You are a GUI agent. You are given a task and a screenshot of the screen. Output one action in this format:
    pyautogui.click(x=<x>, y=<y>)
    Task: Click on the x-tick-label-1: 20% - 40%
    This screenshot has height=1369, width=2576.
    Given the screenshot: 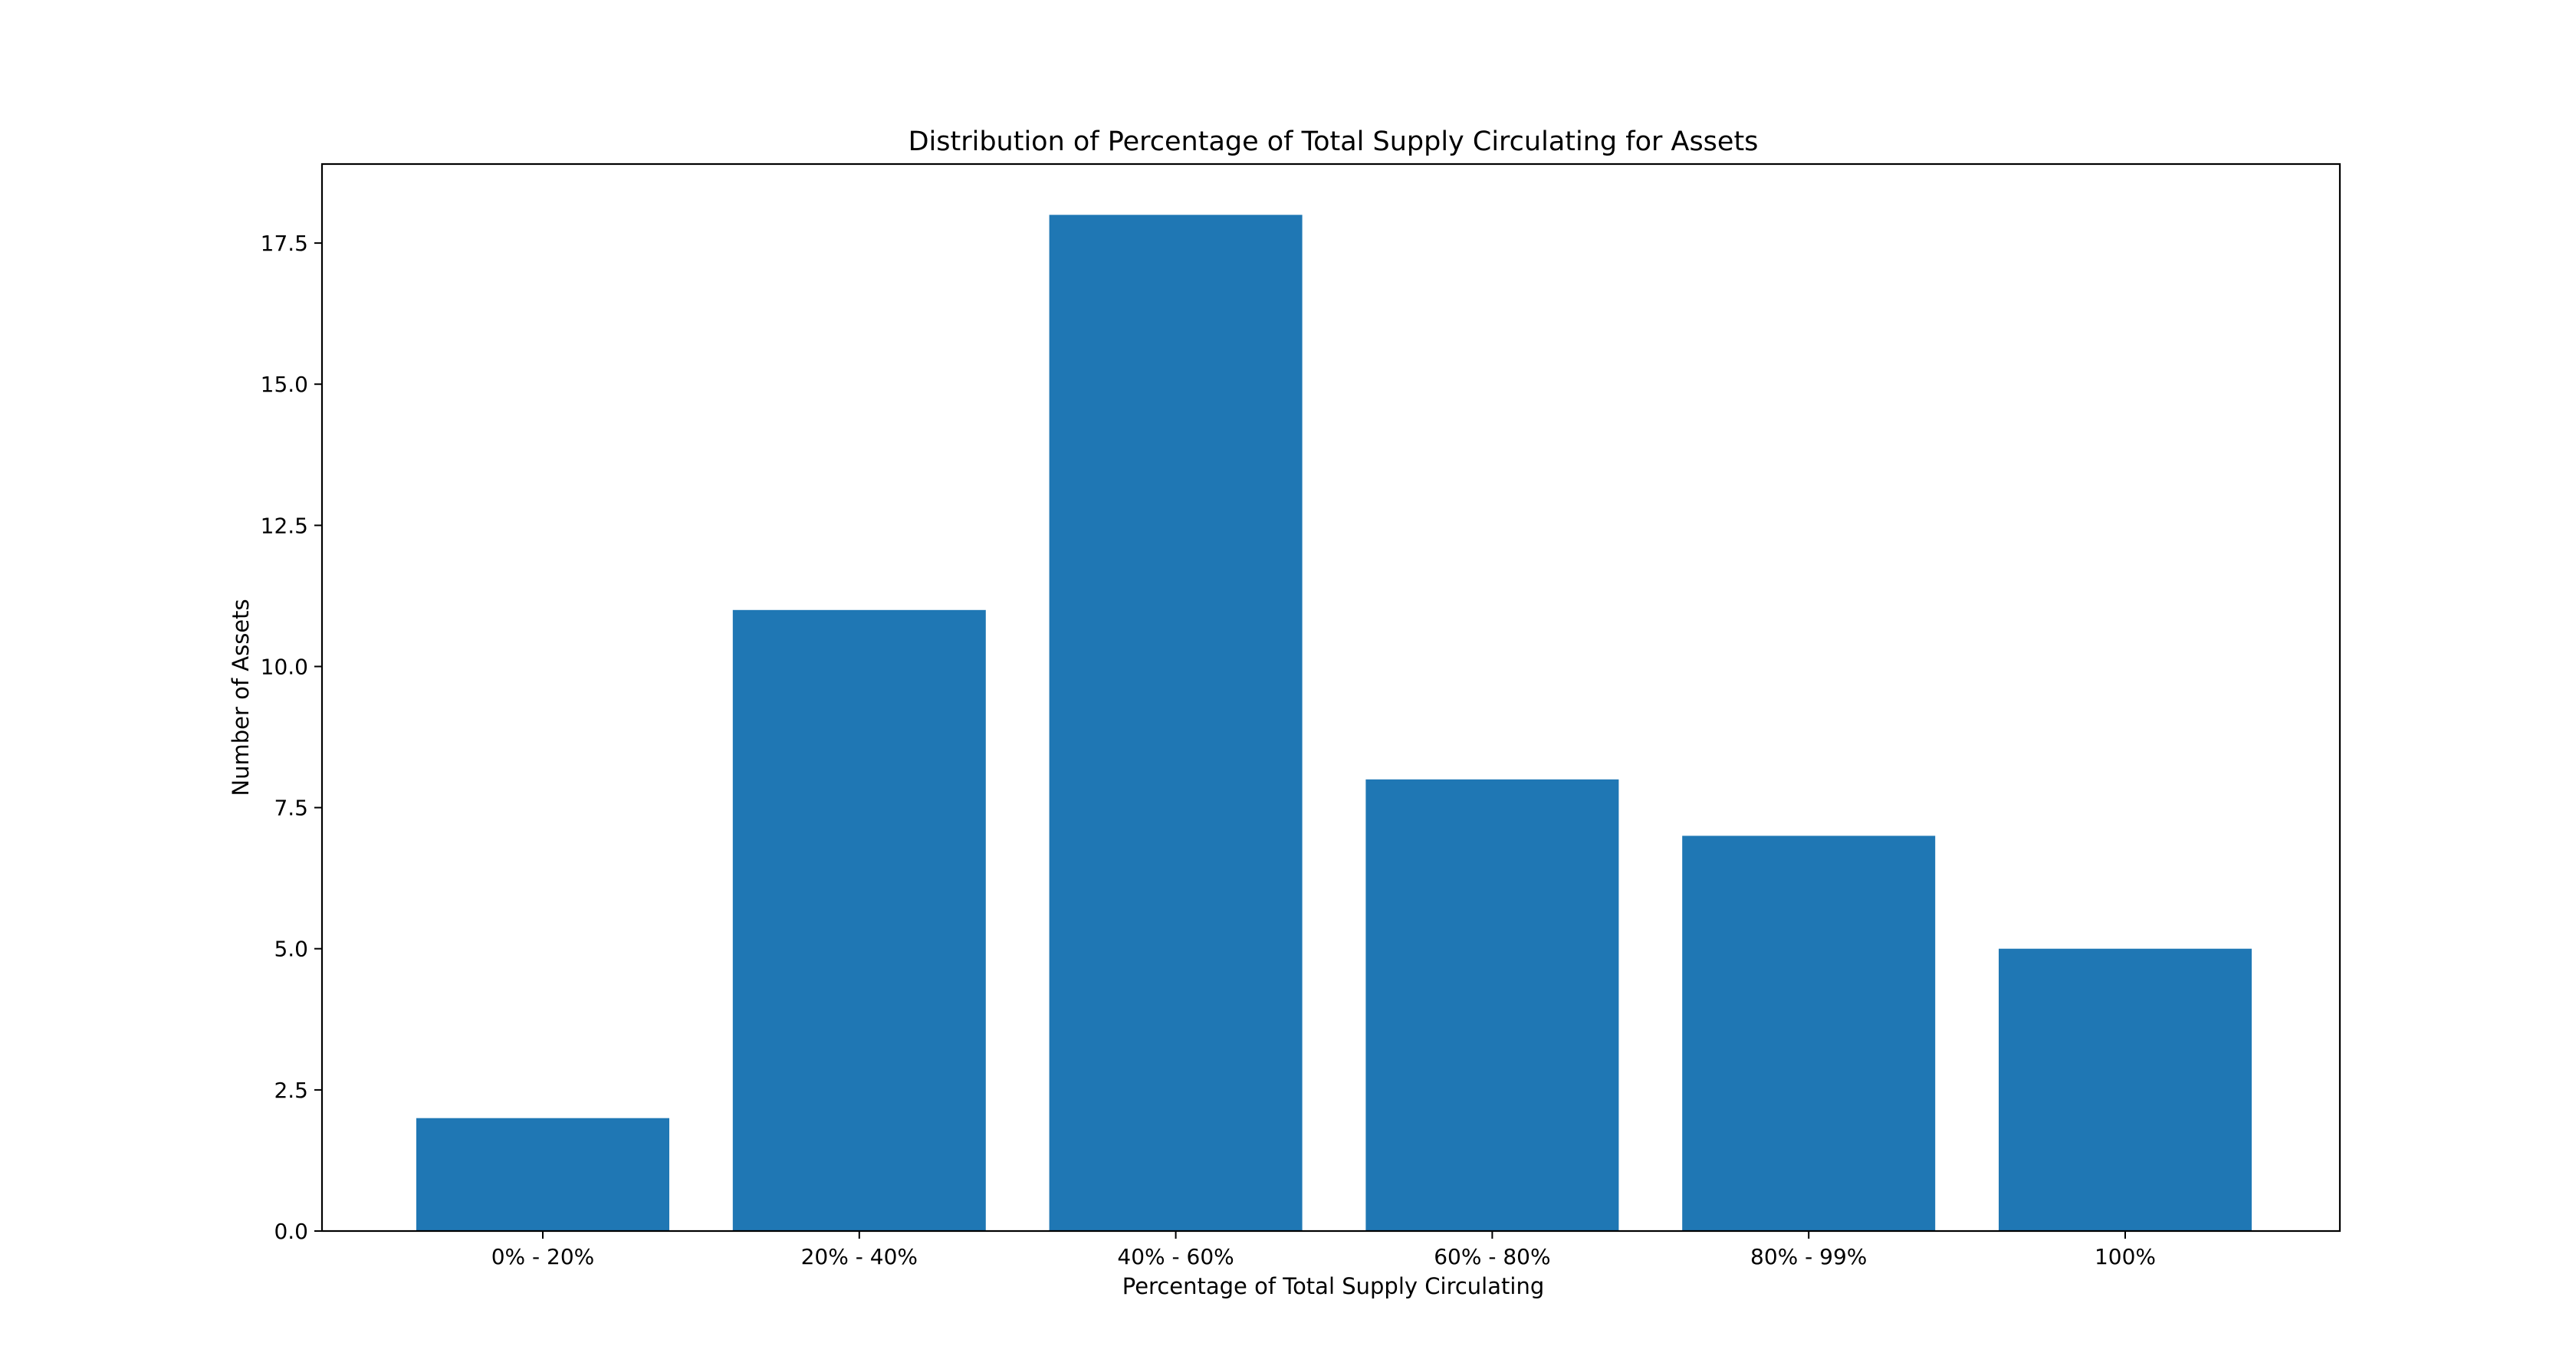 What is the action you would take?
    pyautogui.click(x=860, y=1256)
    